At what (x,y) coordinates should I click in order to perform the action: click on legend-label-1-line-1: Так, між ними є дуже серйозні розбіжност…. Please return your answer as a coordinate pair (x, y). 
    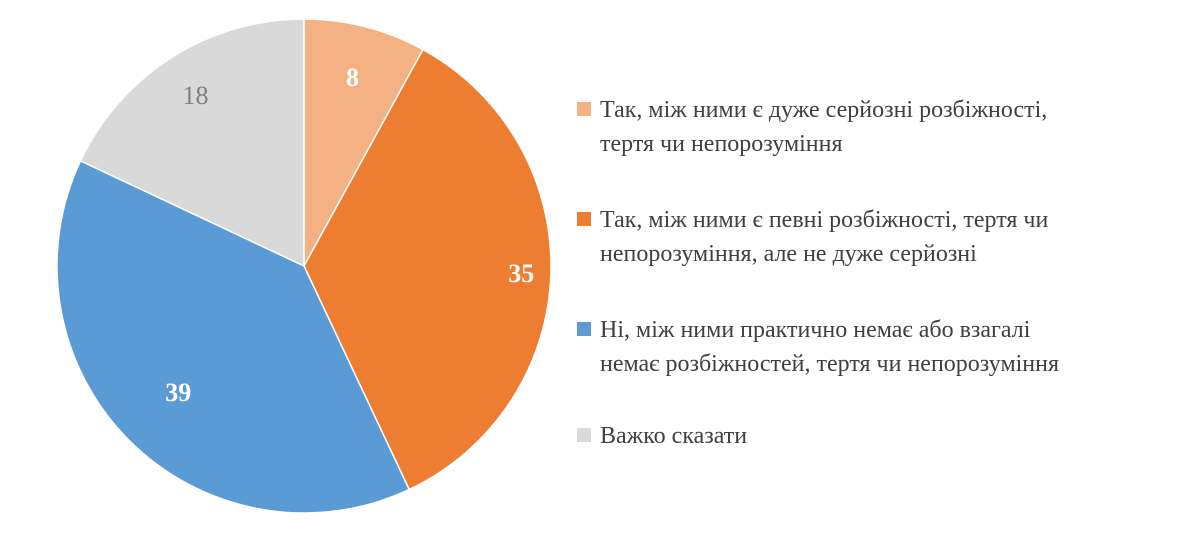
    Looking at the image, I should click on (823, 110).